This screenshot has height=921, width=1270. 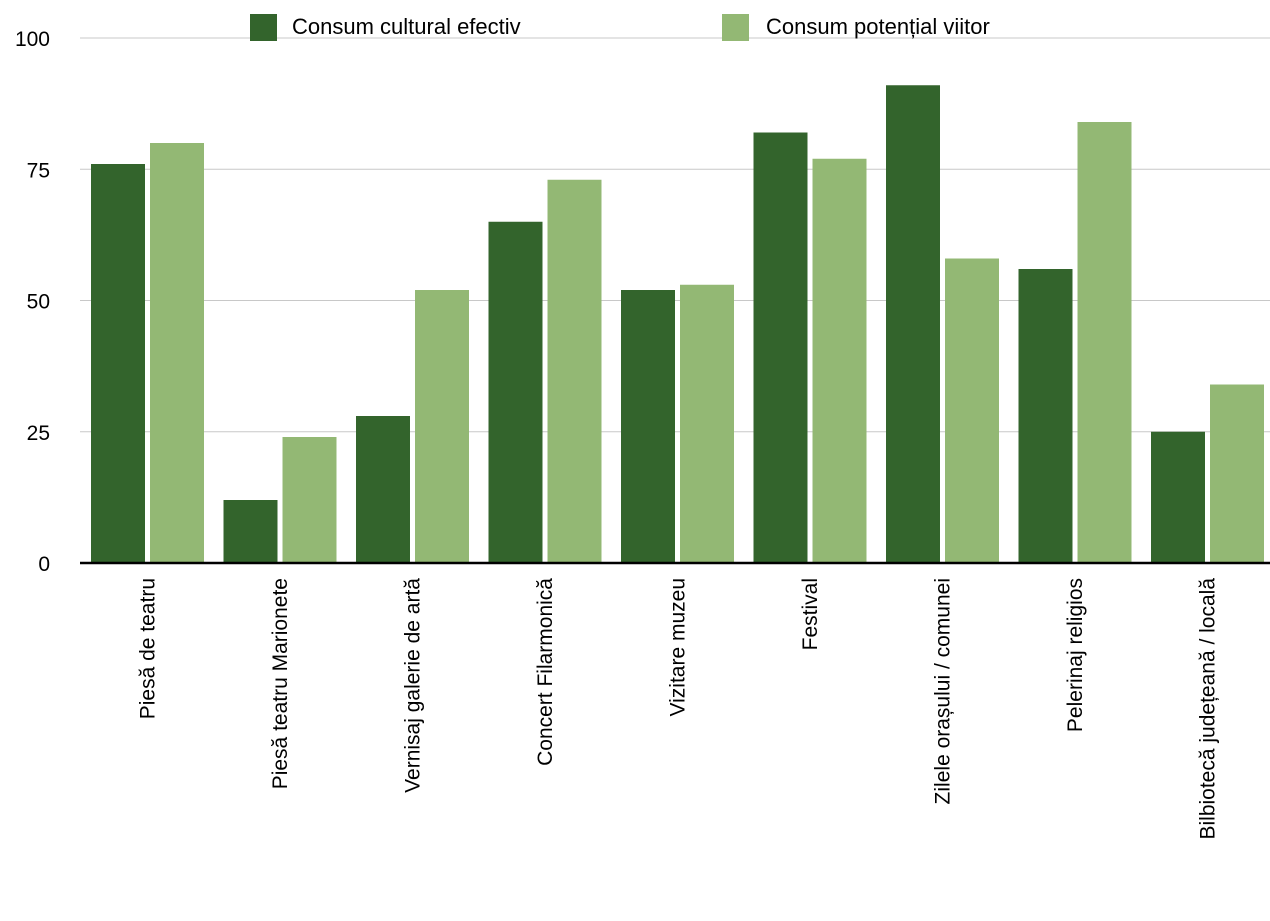 What do you see at coordinates (38, 170) in the screenshot?
I see `y-tick-label: 75` at bounding box center [38, 170].